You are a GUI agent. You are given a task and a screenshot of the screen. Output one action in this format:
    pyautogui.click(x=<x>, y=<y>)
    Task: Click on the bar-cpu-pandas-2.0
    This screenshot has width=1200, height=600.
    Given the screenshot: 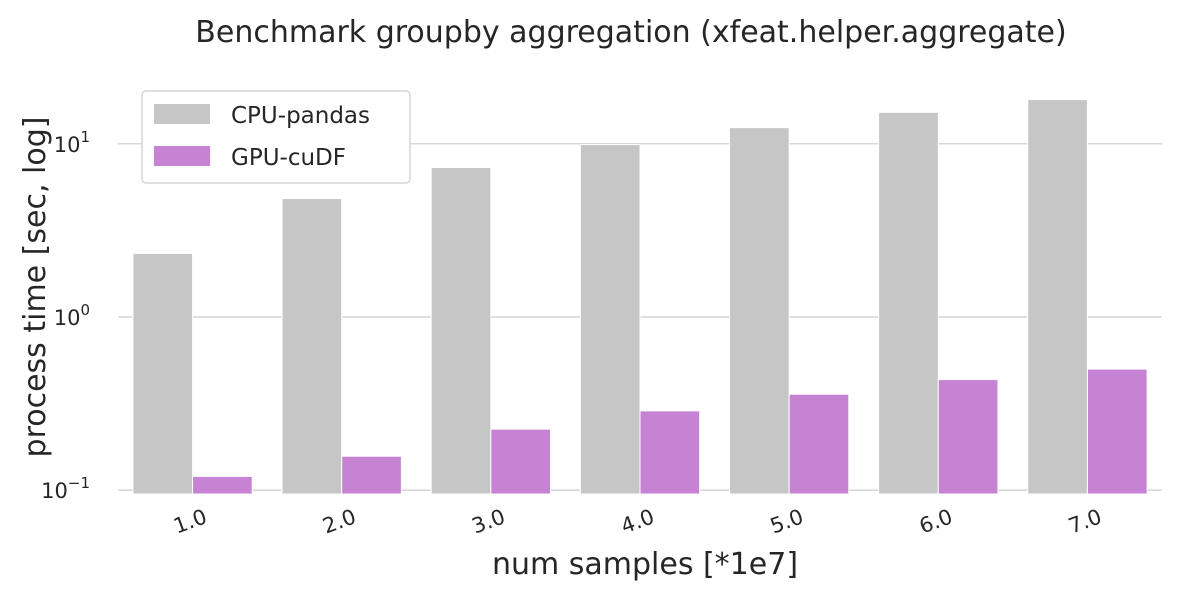 What is the action you would take?
    pyautogui.click(x=312, y=346)
    